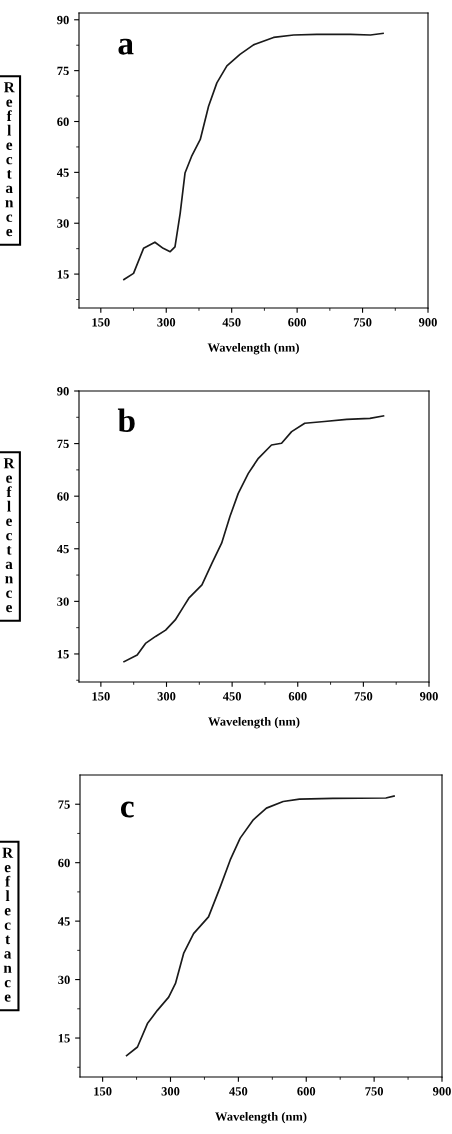  I want to click on annotation: a, so click(126, 46).